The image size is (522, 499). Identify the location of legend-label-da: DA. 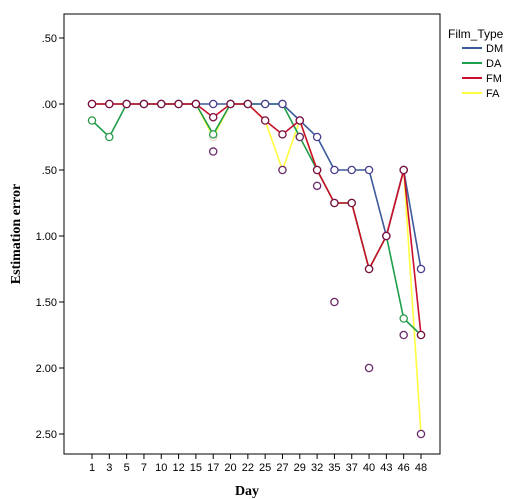
(494, 64).